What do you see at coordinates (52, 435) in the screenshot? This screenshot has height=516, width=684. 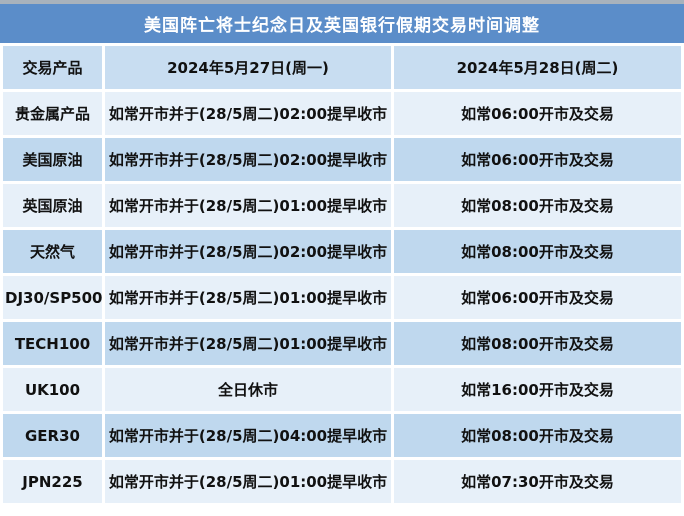 I see `product-cell: GER30` at bounding box center [52, 435].